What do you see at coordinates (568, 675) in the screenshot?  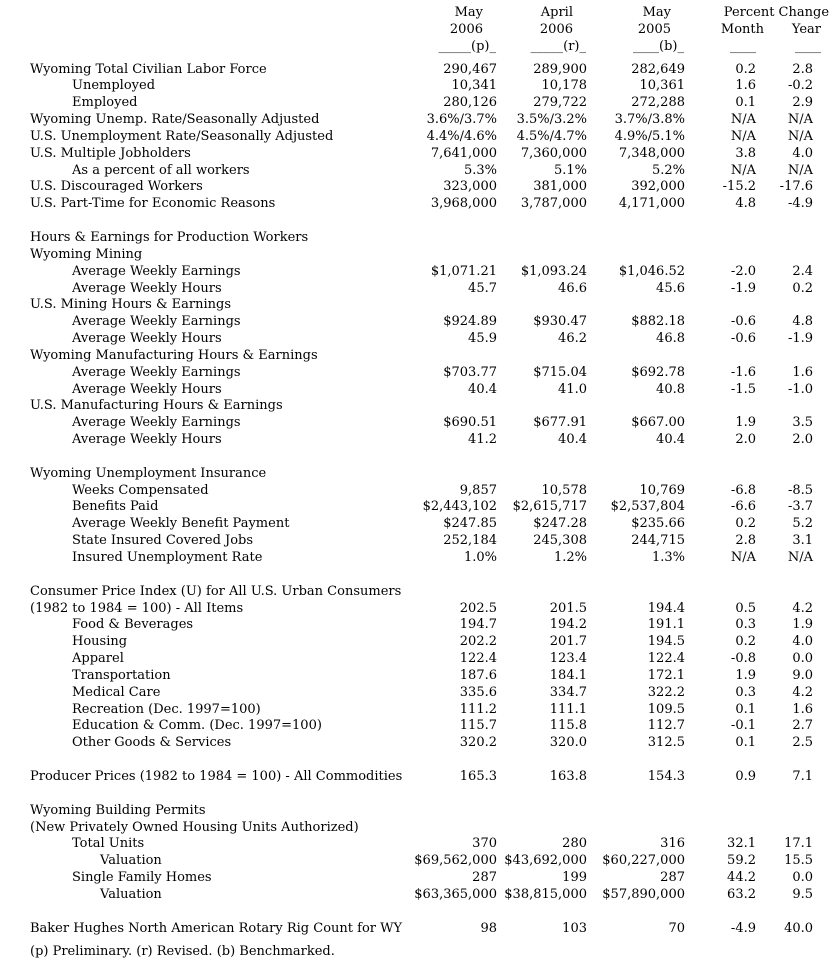 I see `value-april-2006: 184.1` at bounding box center [568, 675].